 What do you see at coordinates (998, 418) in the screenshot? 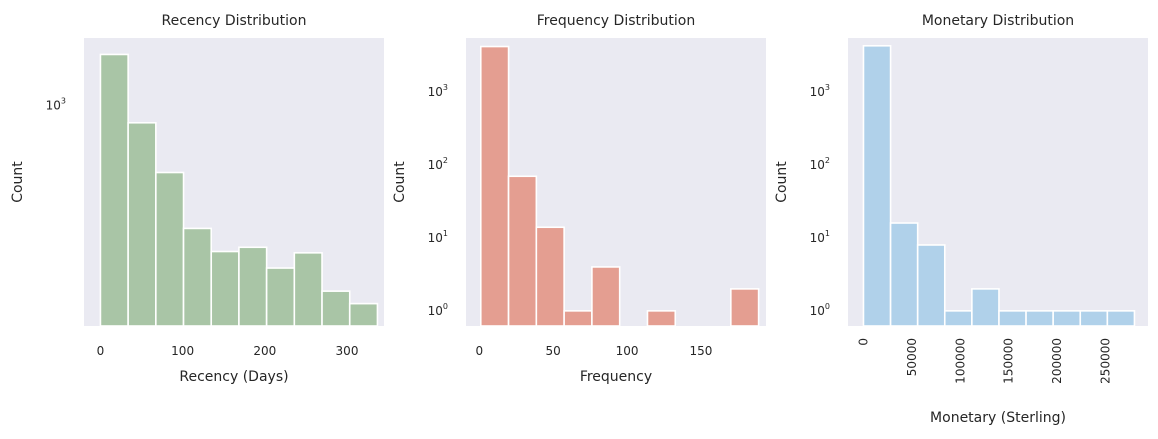
I see `x-axis-label: Monetary (Sterling)` at bounding box center [998, 418].